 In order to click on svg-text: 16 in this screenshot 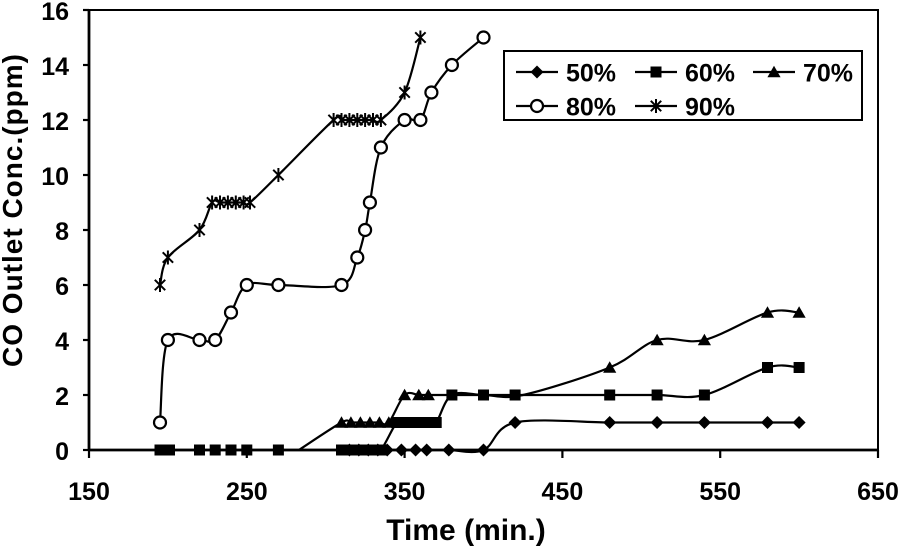, I will do `click(55, 13)`.